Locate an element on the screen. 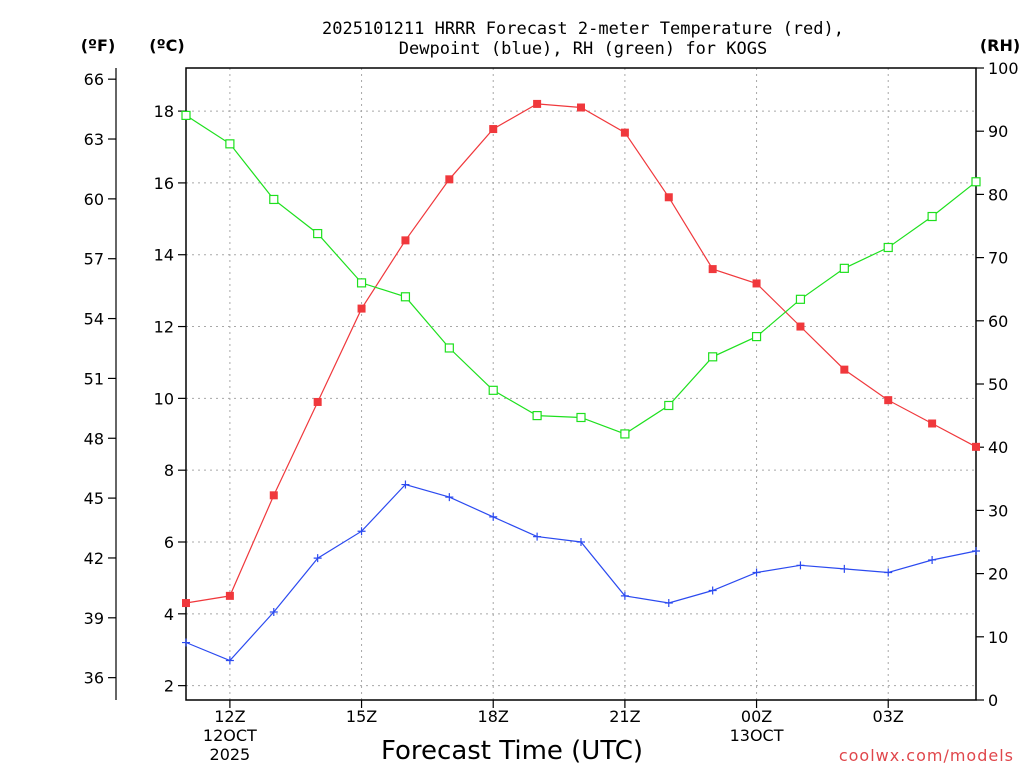 The width and height of the screenshot is (1024, 768). rh-tick-label: 30 is located at coordinates (998, 510).